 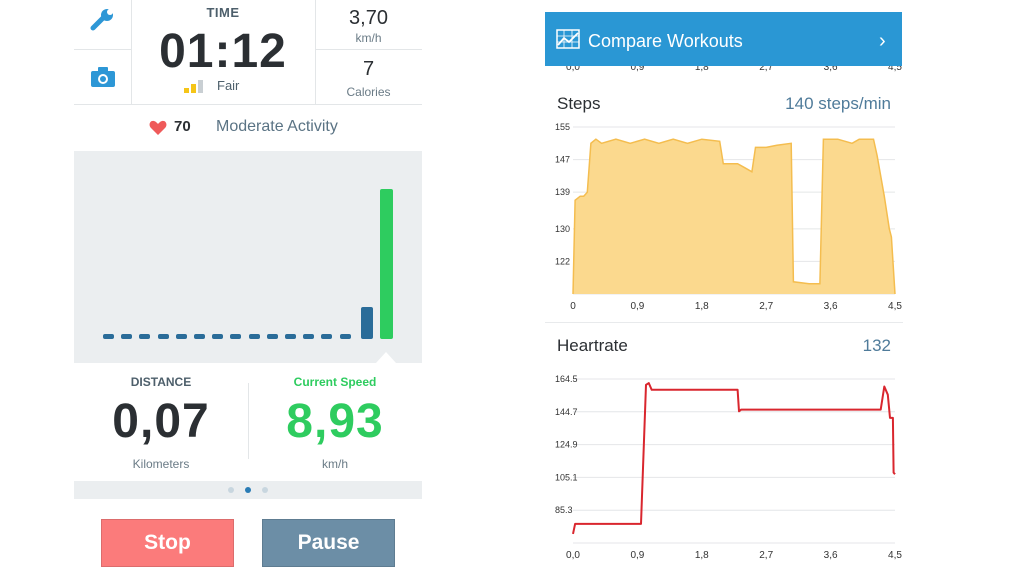 What do you see at coordinates (158, 127) in the screenshot?
I see `heart-icon` at bounding box center [158, 127].